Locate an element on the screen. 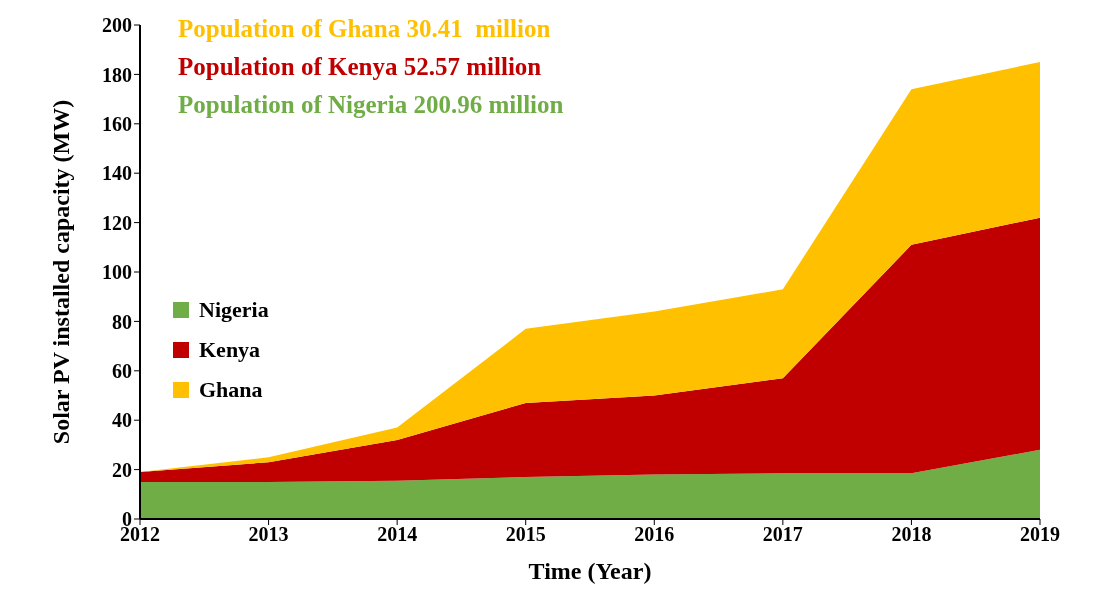  y-tick-label: 140 is located at coordinates (117, 173).